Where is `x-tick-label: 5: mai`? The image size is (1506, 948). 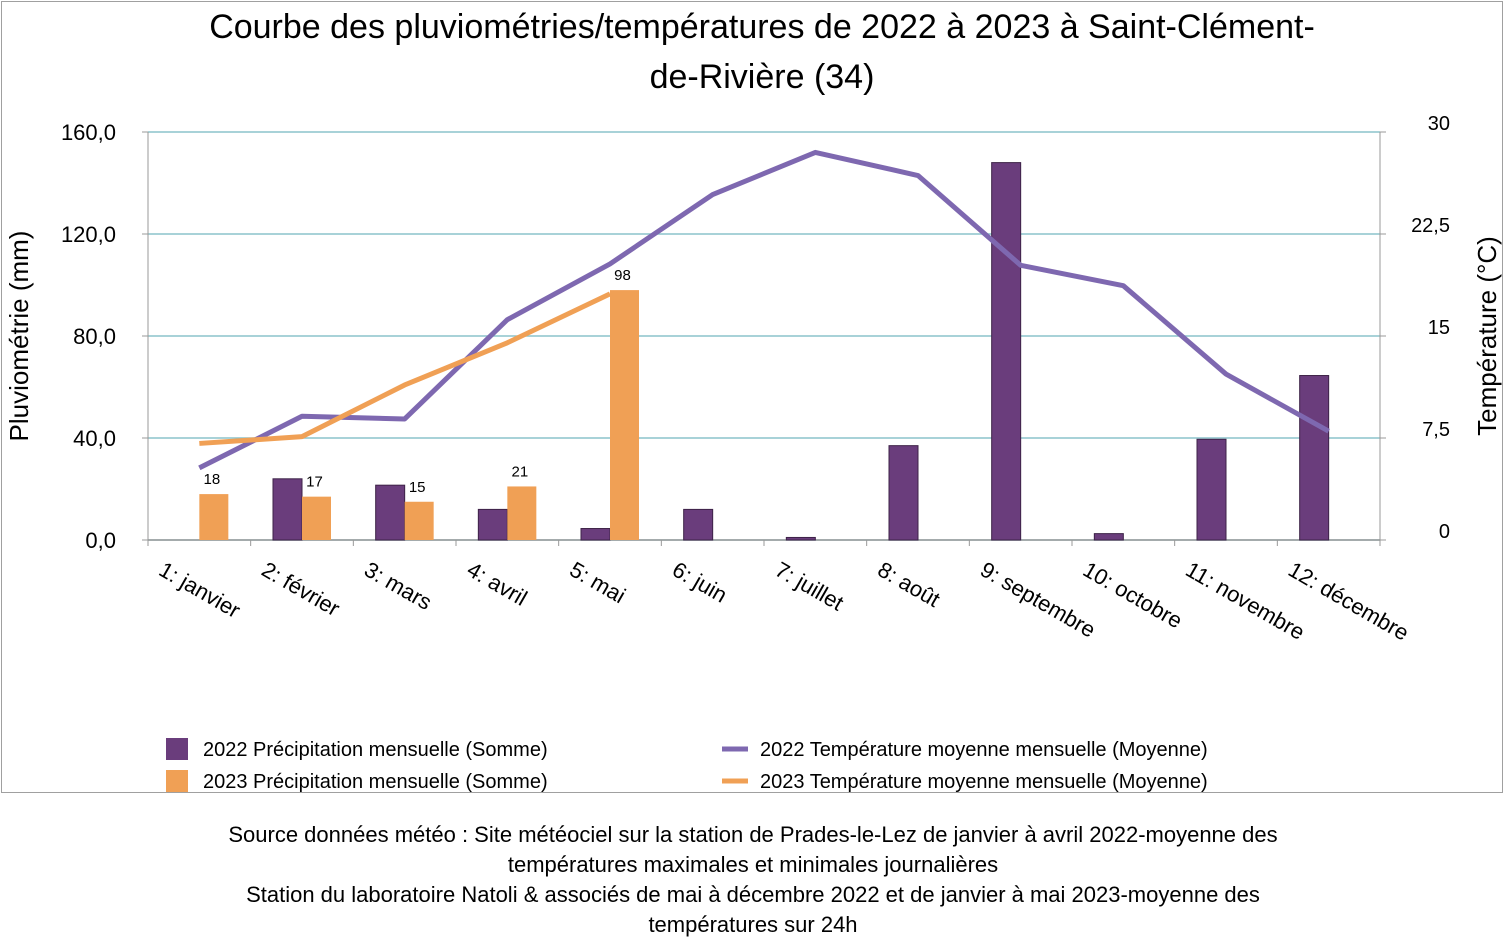 x-tick-label: 5: mai is located at coordinates (598, 583).